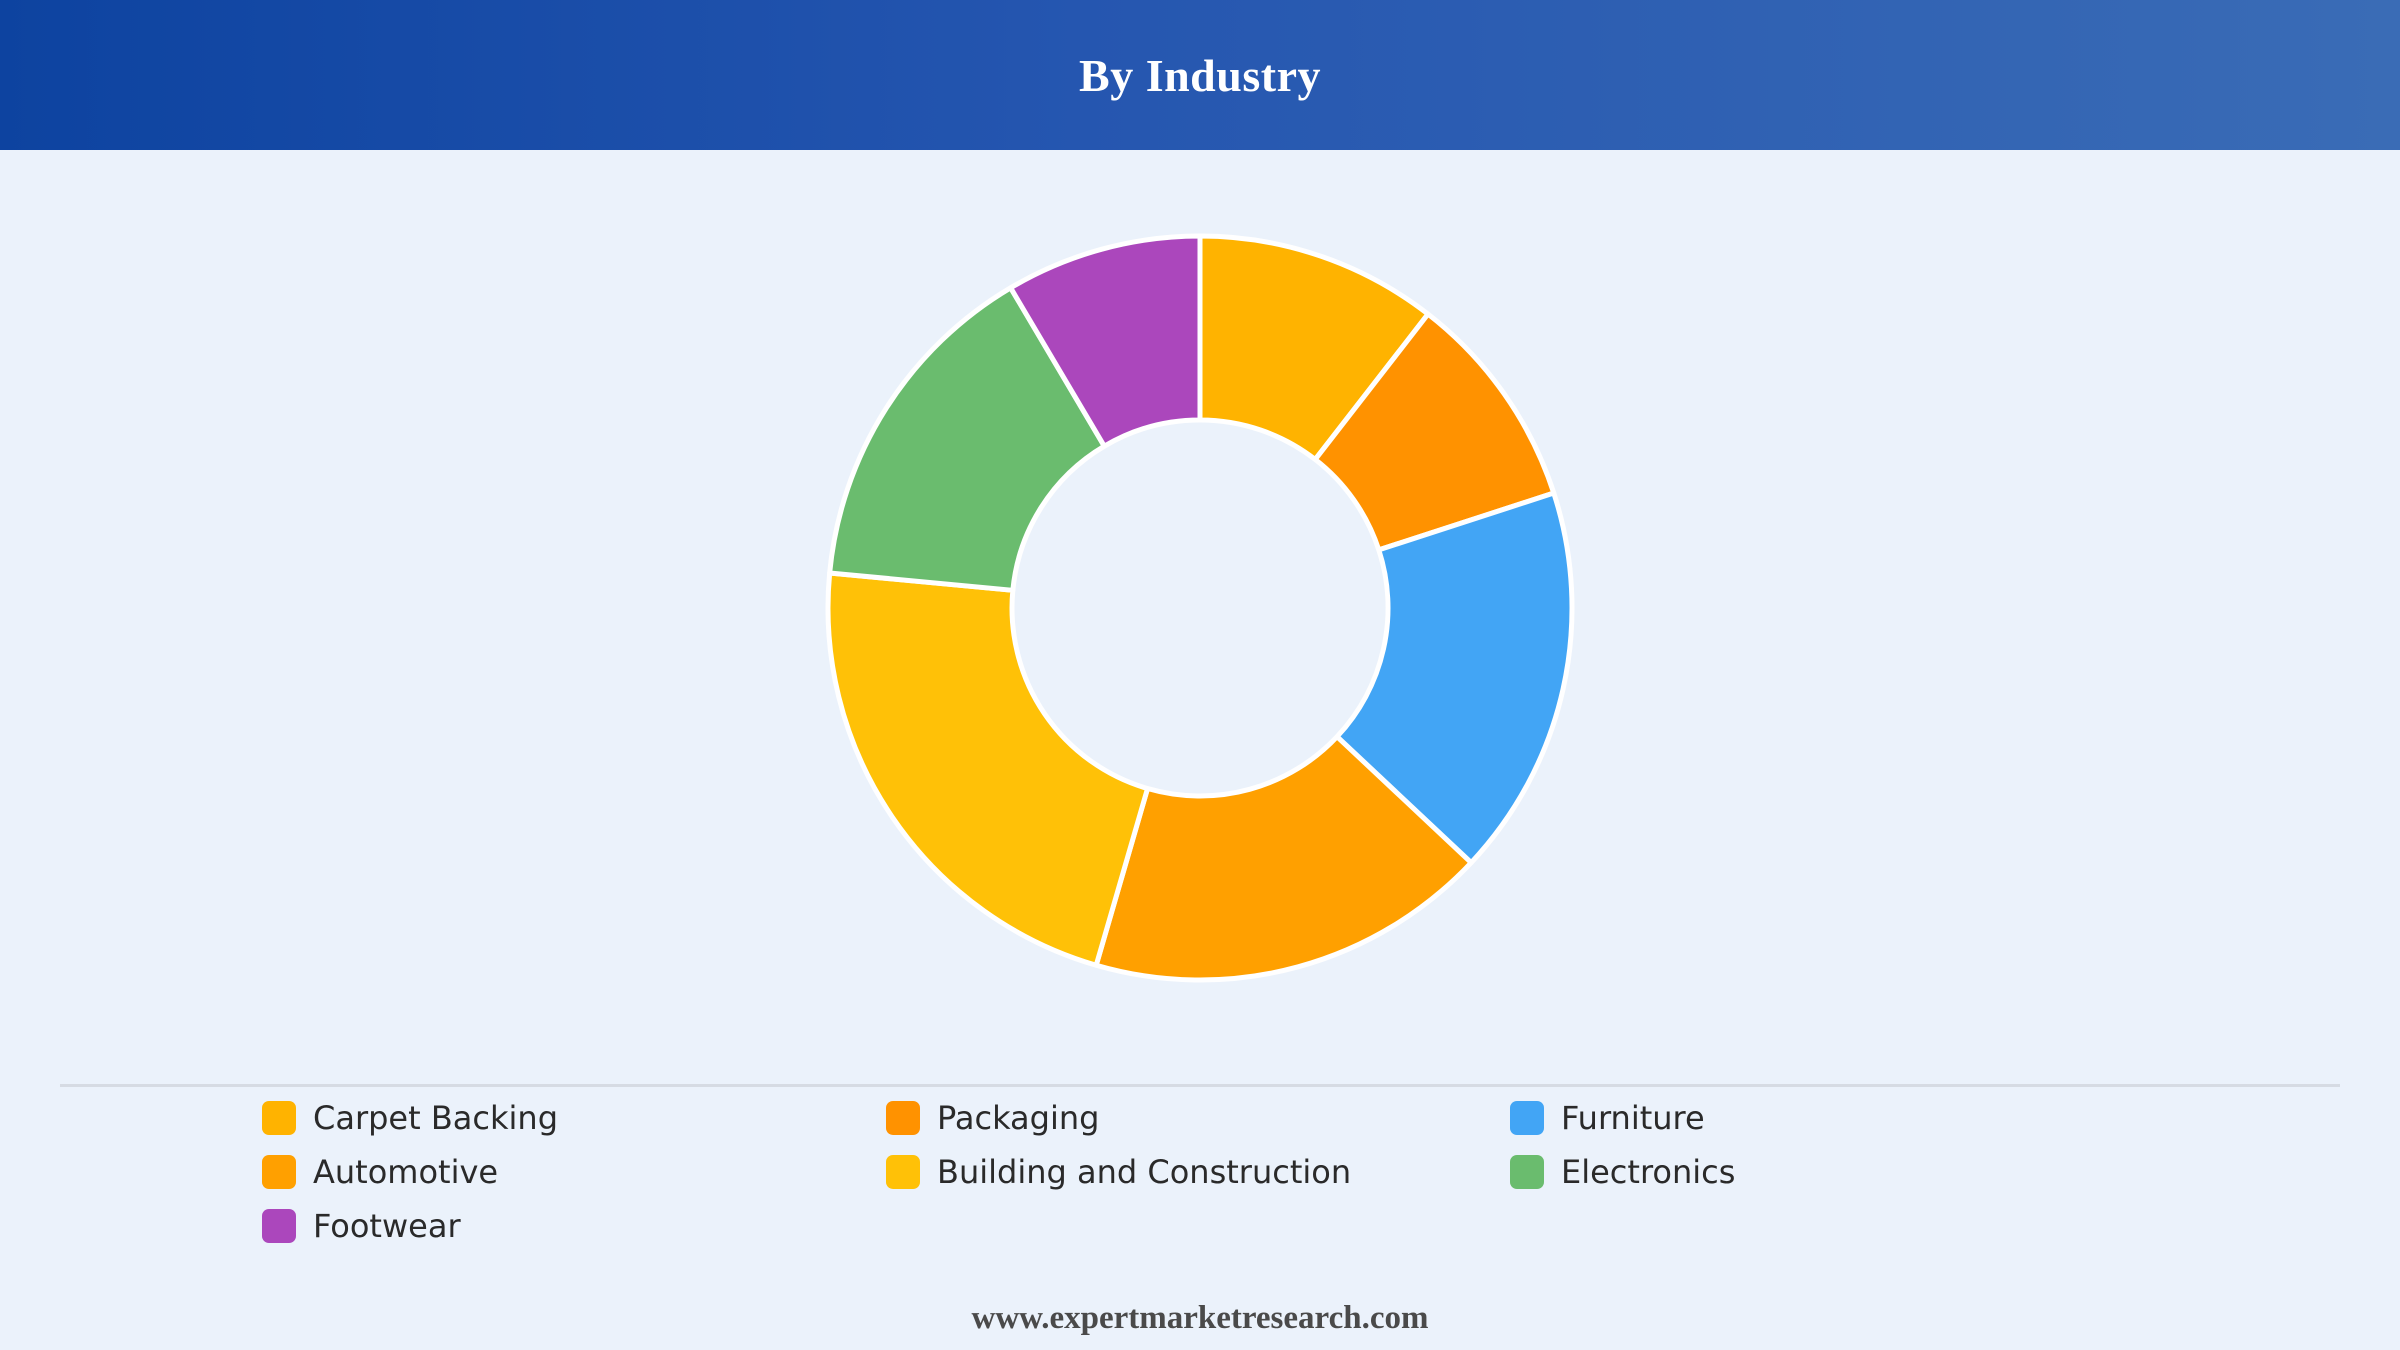  What do you see at coordinates (574, 1118) in the screenshot?
I see `legend-item-carpet-backing: Carpet Backing` at bounding box center [574, 1118].